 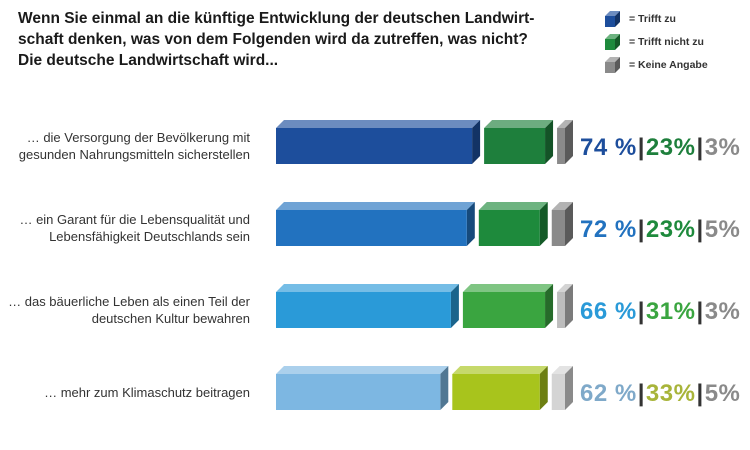 I want to click on value-labels-row4: 62 % | 33% | 5%, so click(x=660, y=394).